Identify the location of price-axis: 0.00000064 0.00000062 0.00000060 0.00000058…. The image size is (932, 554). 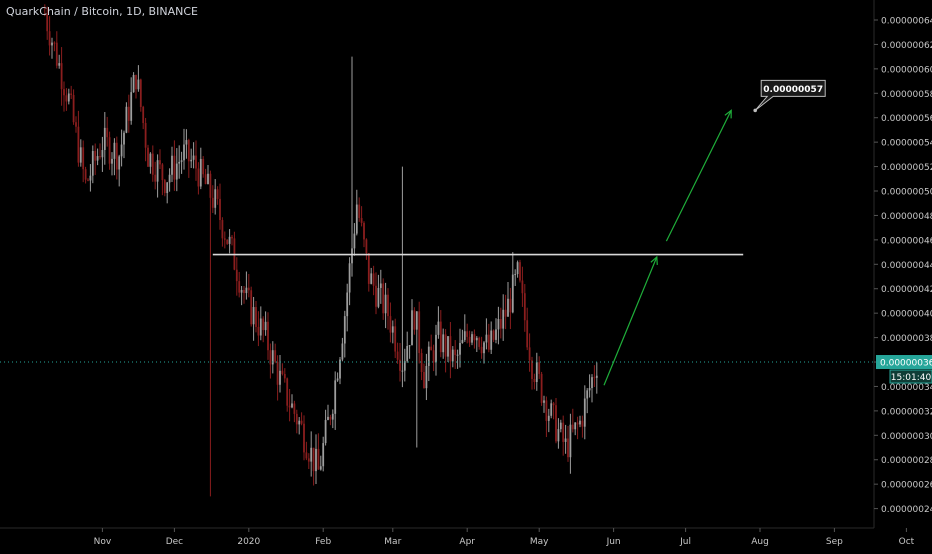
(903, 266).